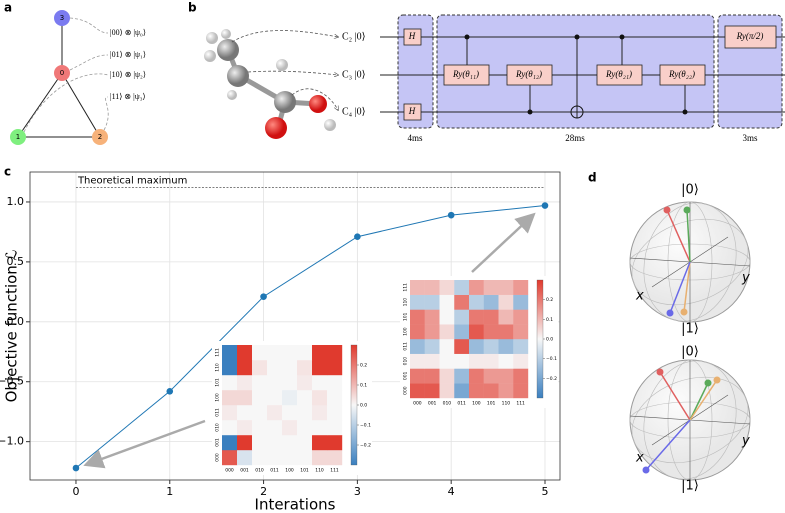  Describe the element at coordinates (549, 320) in the screenshot. I see `colorbar-label: 0.1` at that location.